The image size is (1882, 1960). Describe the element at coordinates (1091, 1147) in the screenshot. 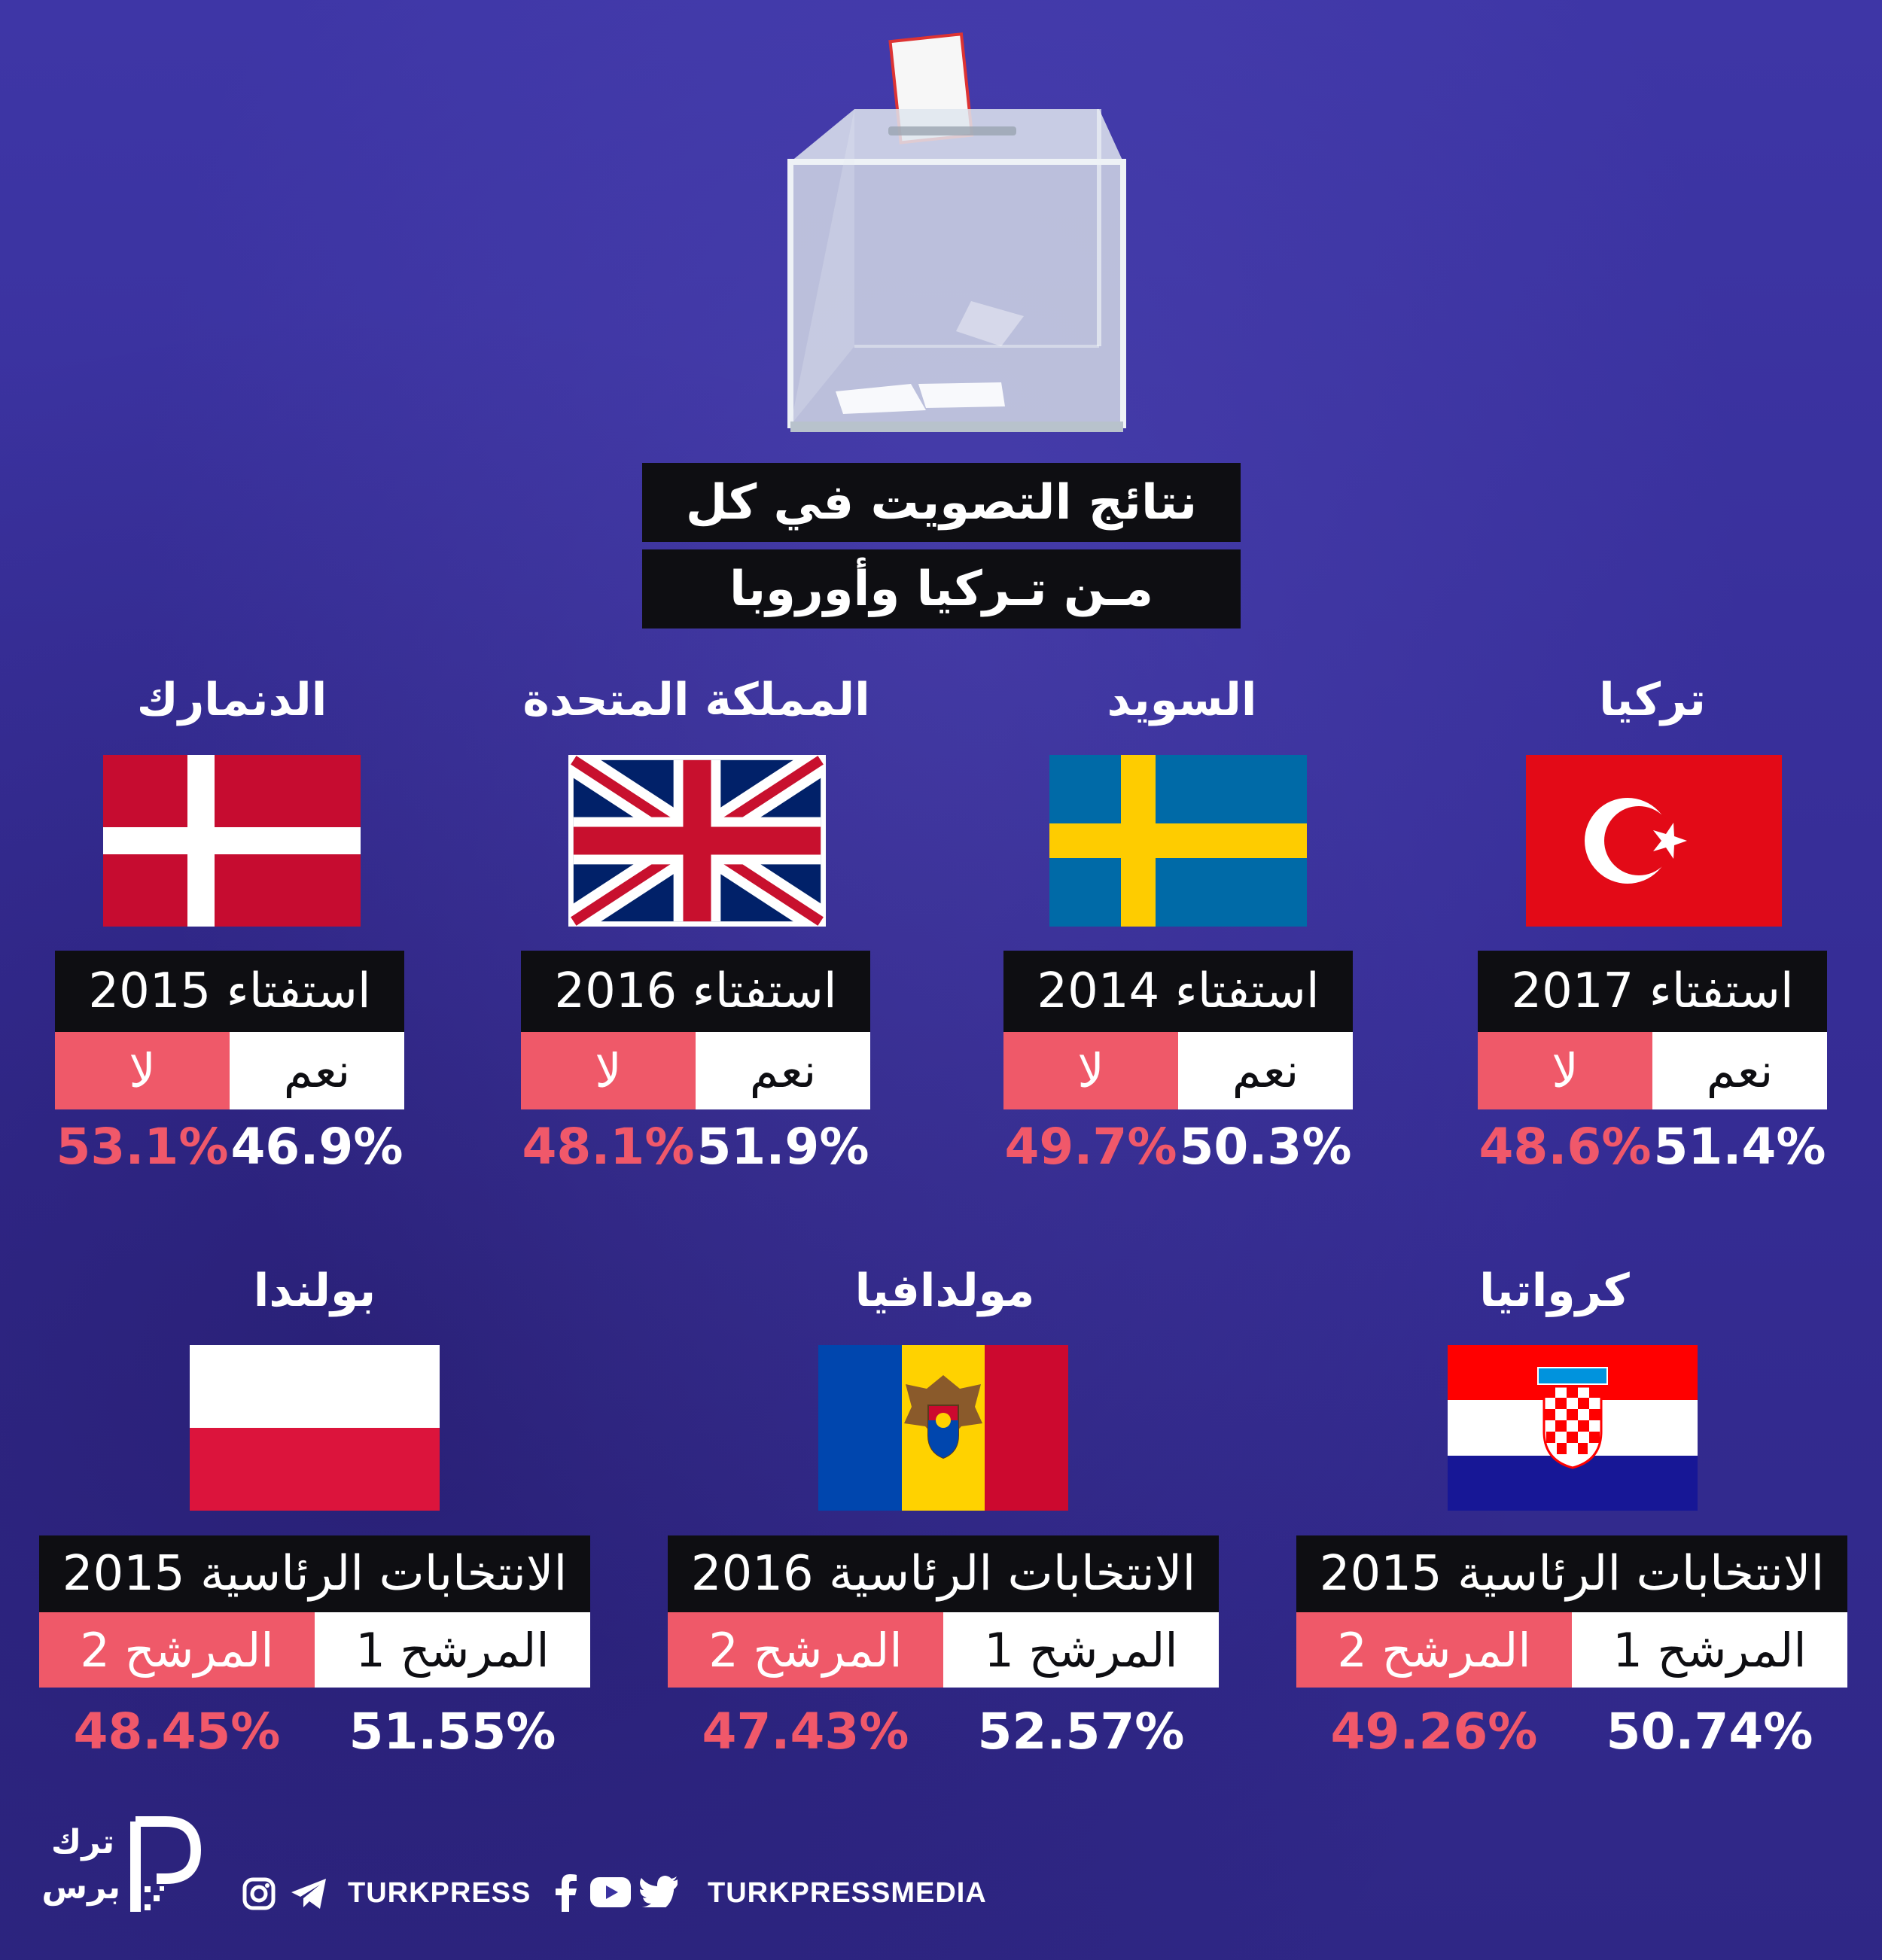

I see `no-percent: 49.7%` at that location.